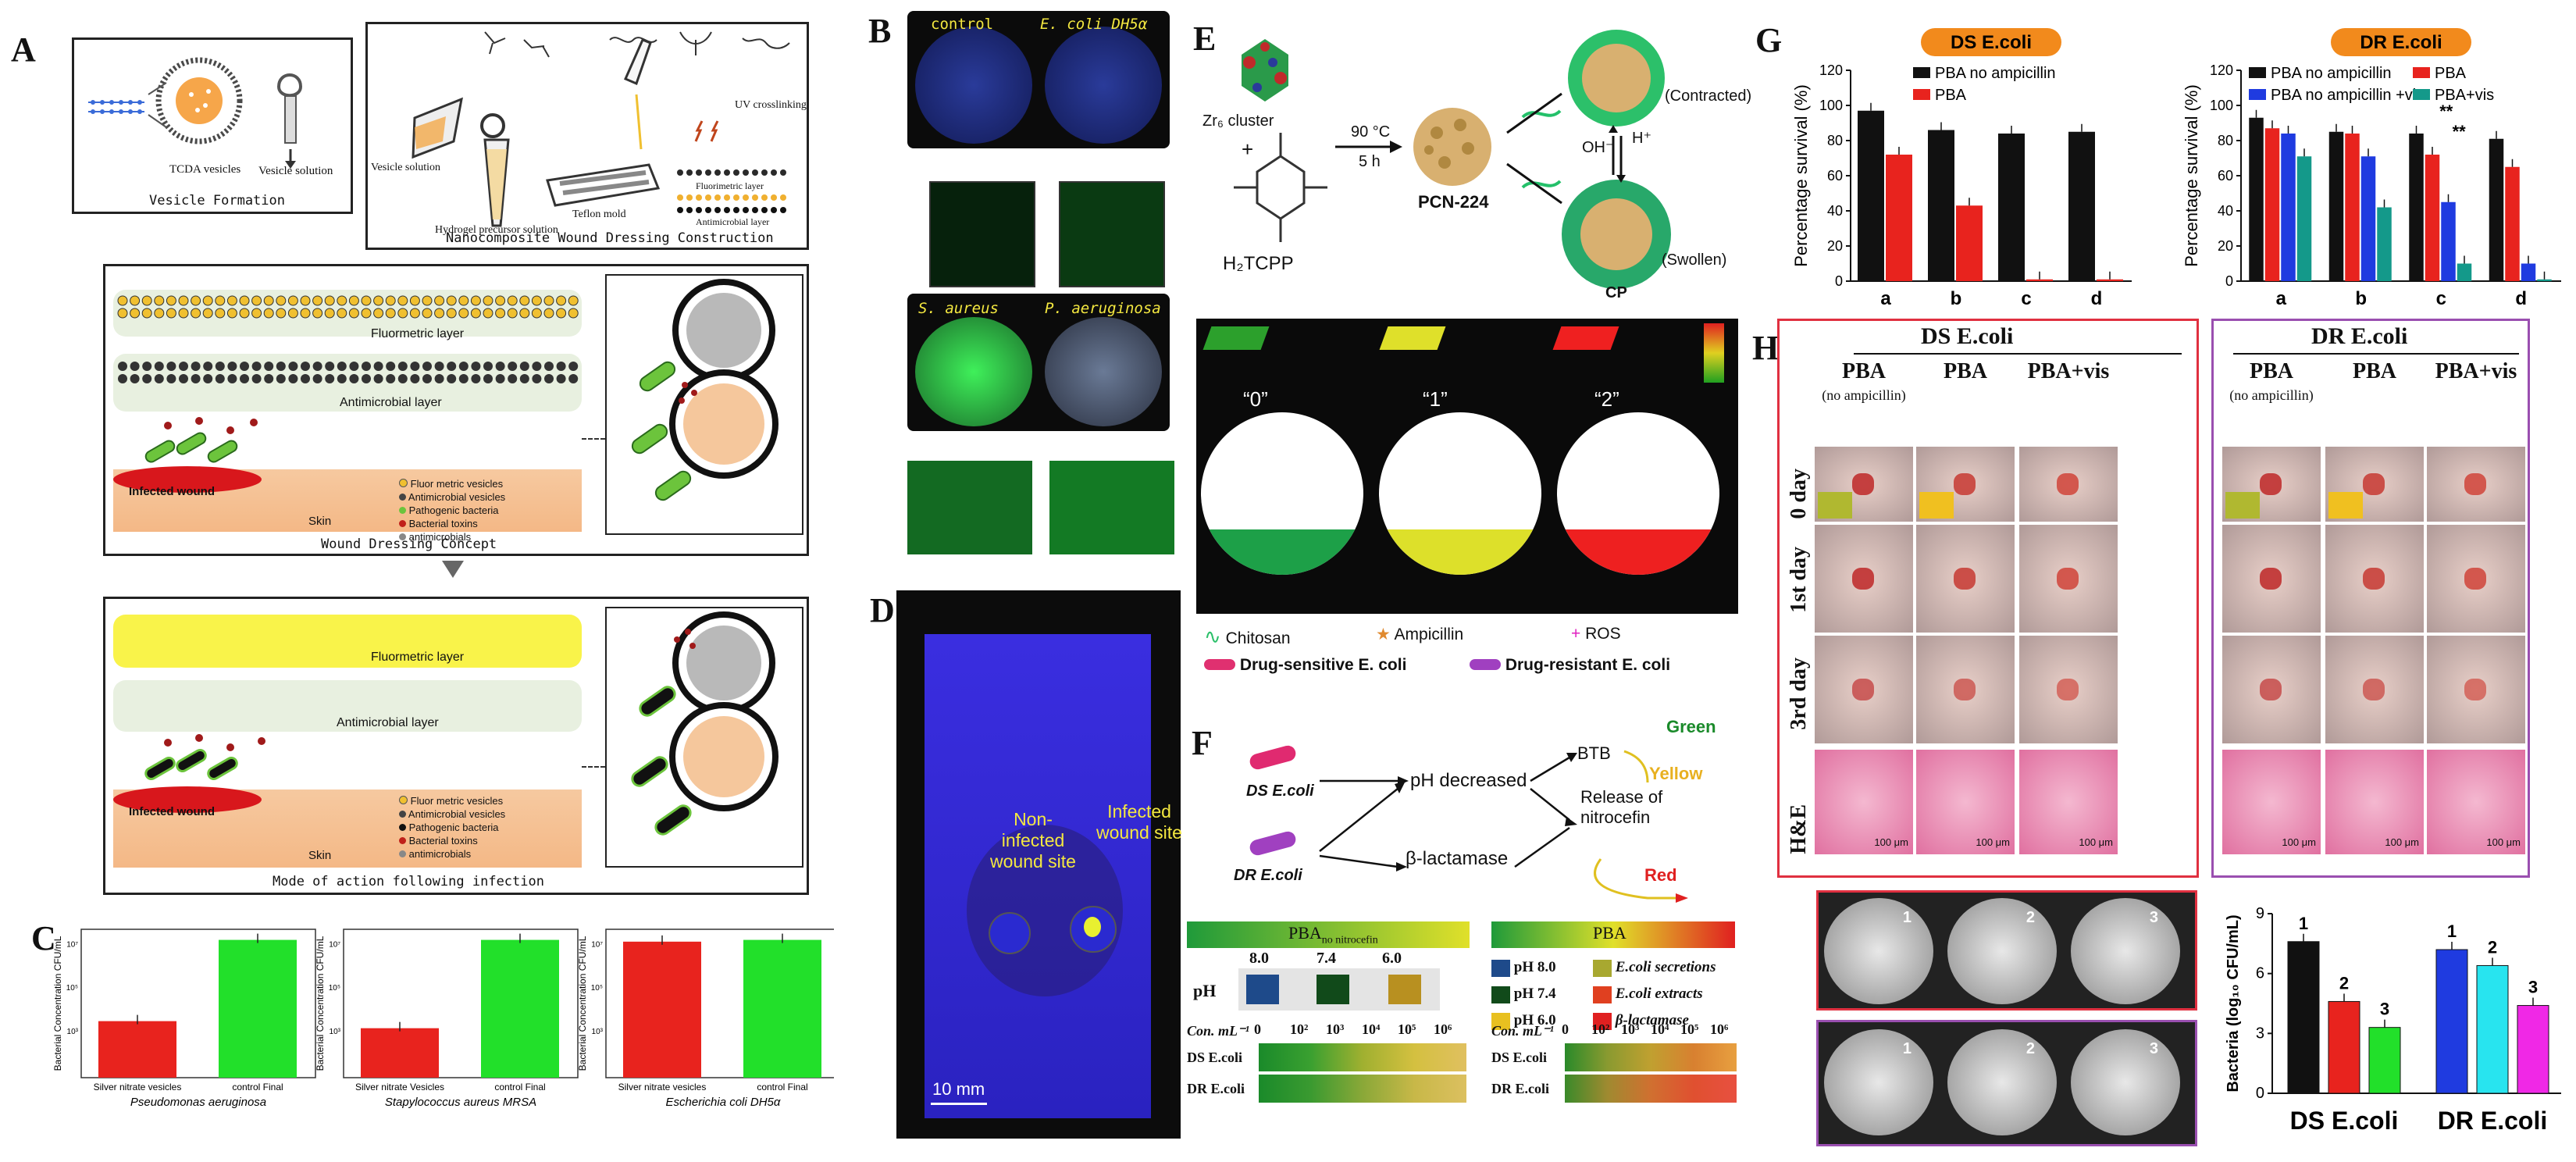  Describe the element at coordinates (1370, 161) in the screenshot. I see `time-label: 5 h` at that location.